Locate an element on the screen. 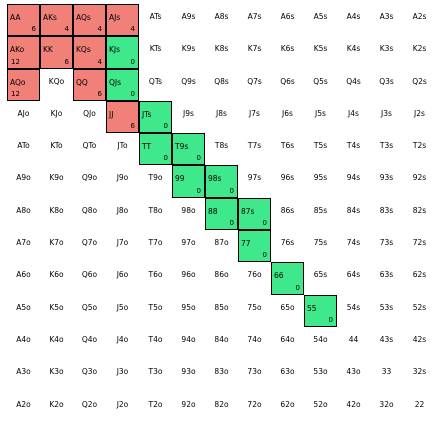  hand-cell-74o: 74o is located at coordinates (254, 343).